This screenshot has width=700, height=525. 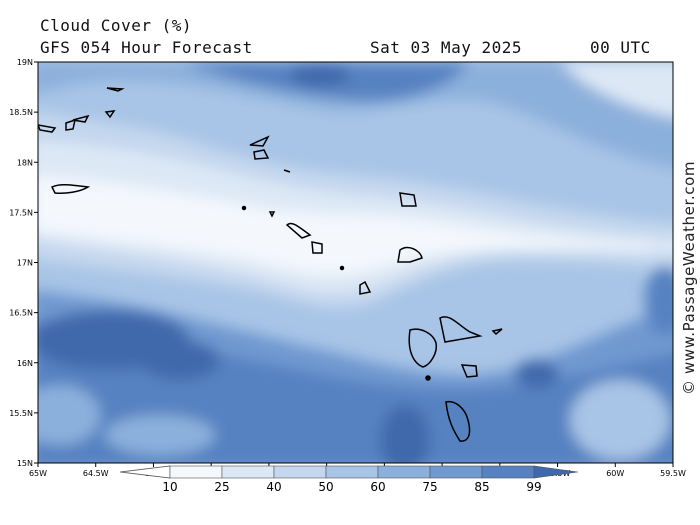 What do you see at coordinates (21, 112) in the screenshot?
I see `lat-label: 18.5N` at bounding box center [21, 112].